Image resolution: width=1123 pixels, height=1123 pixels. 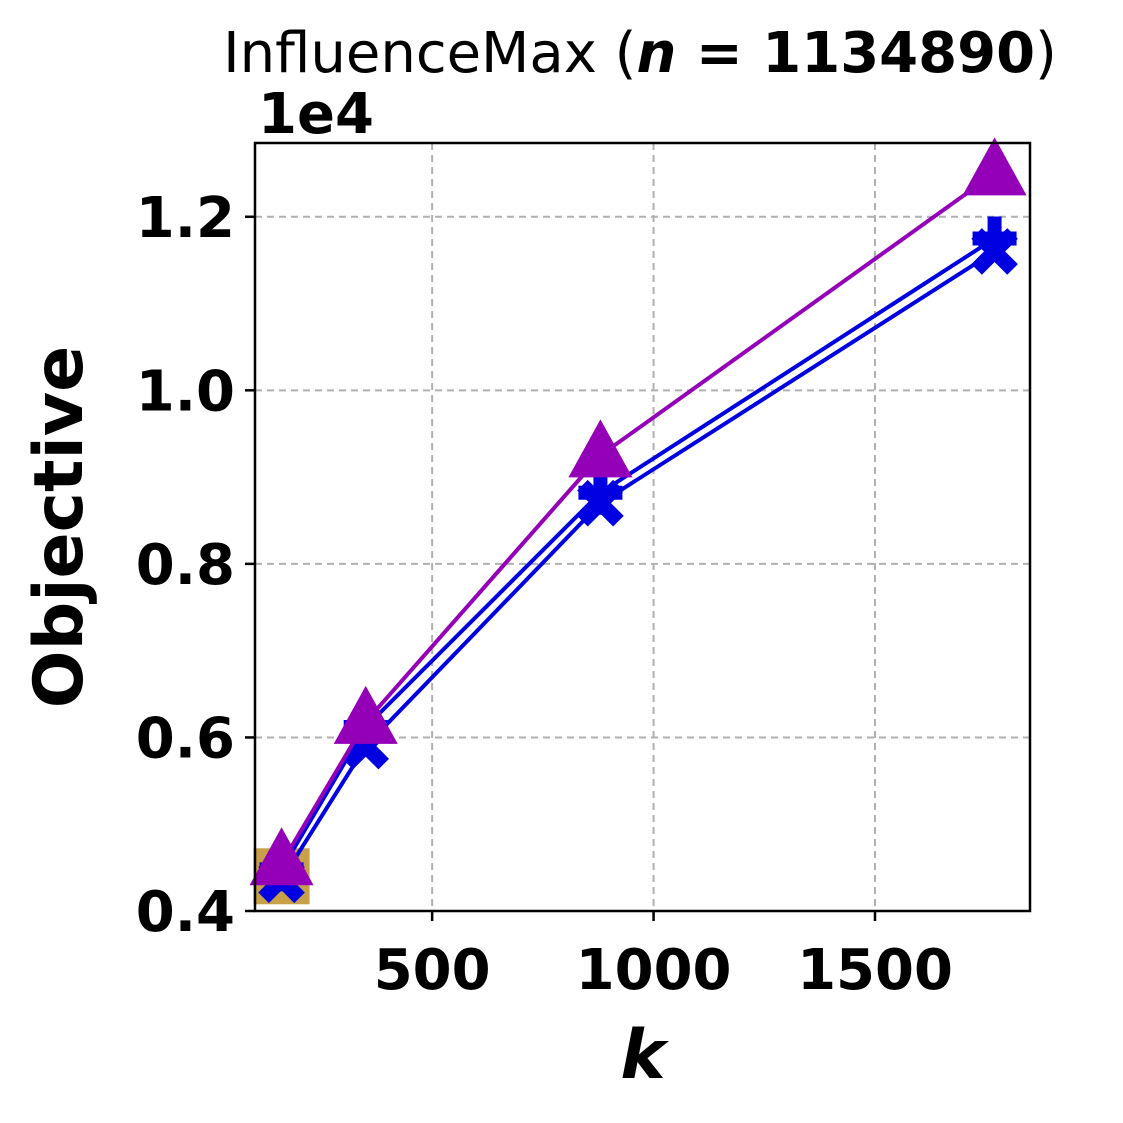 I want to click on y-axis-label: Objective, so click(x=59, y=527).